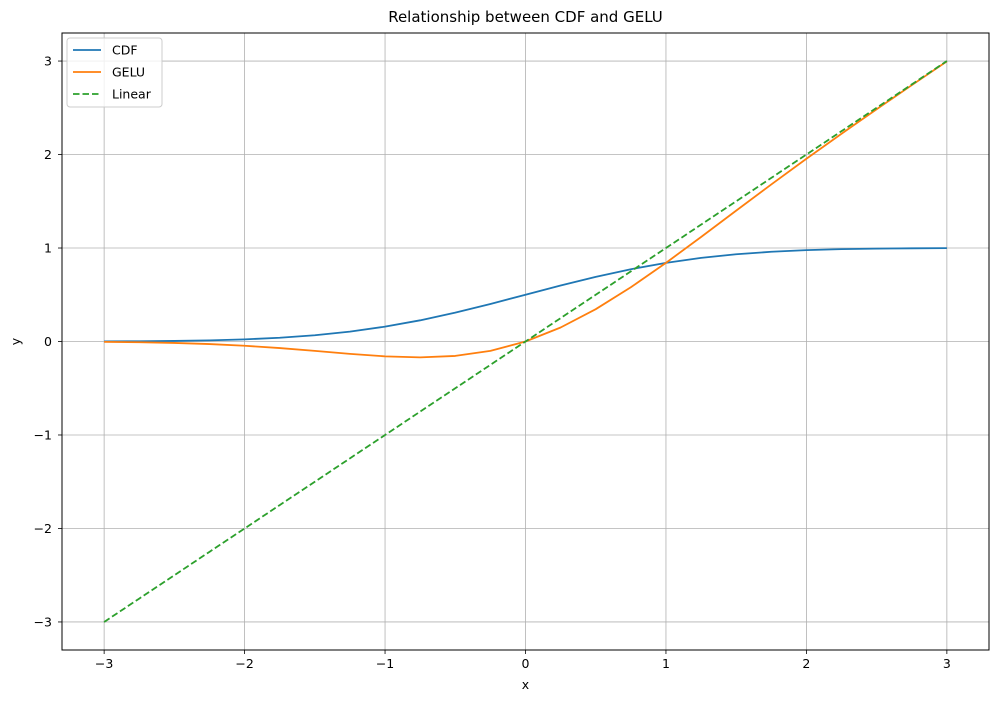 Image resolution: width=999 pixels, height=701 pixels. I want to click on x-tick-label: 1, so click(666, 663).